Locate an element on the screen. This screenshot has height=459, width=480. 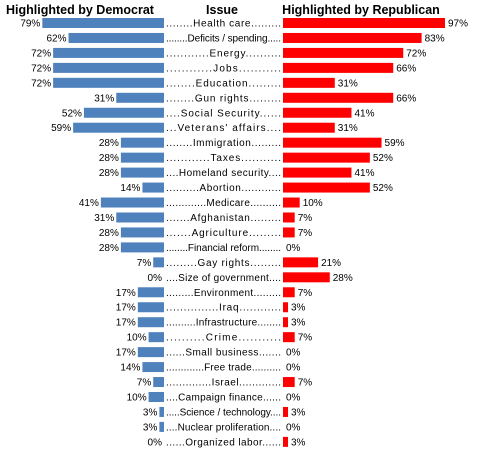
democrat-value-label: 10% is located at coordinates (137, 338).